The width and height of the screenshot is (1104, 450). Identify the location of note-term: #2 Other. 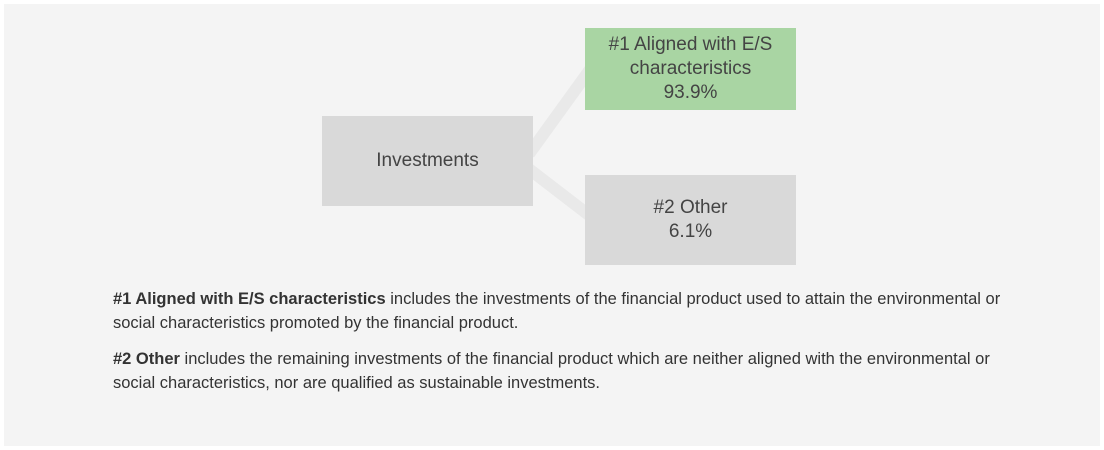
(146, 359).